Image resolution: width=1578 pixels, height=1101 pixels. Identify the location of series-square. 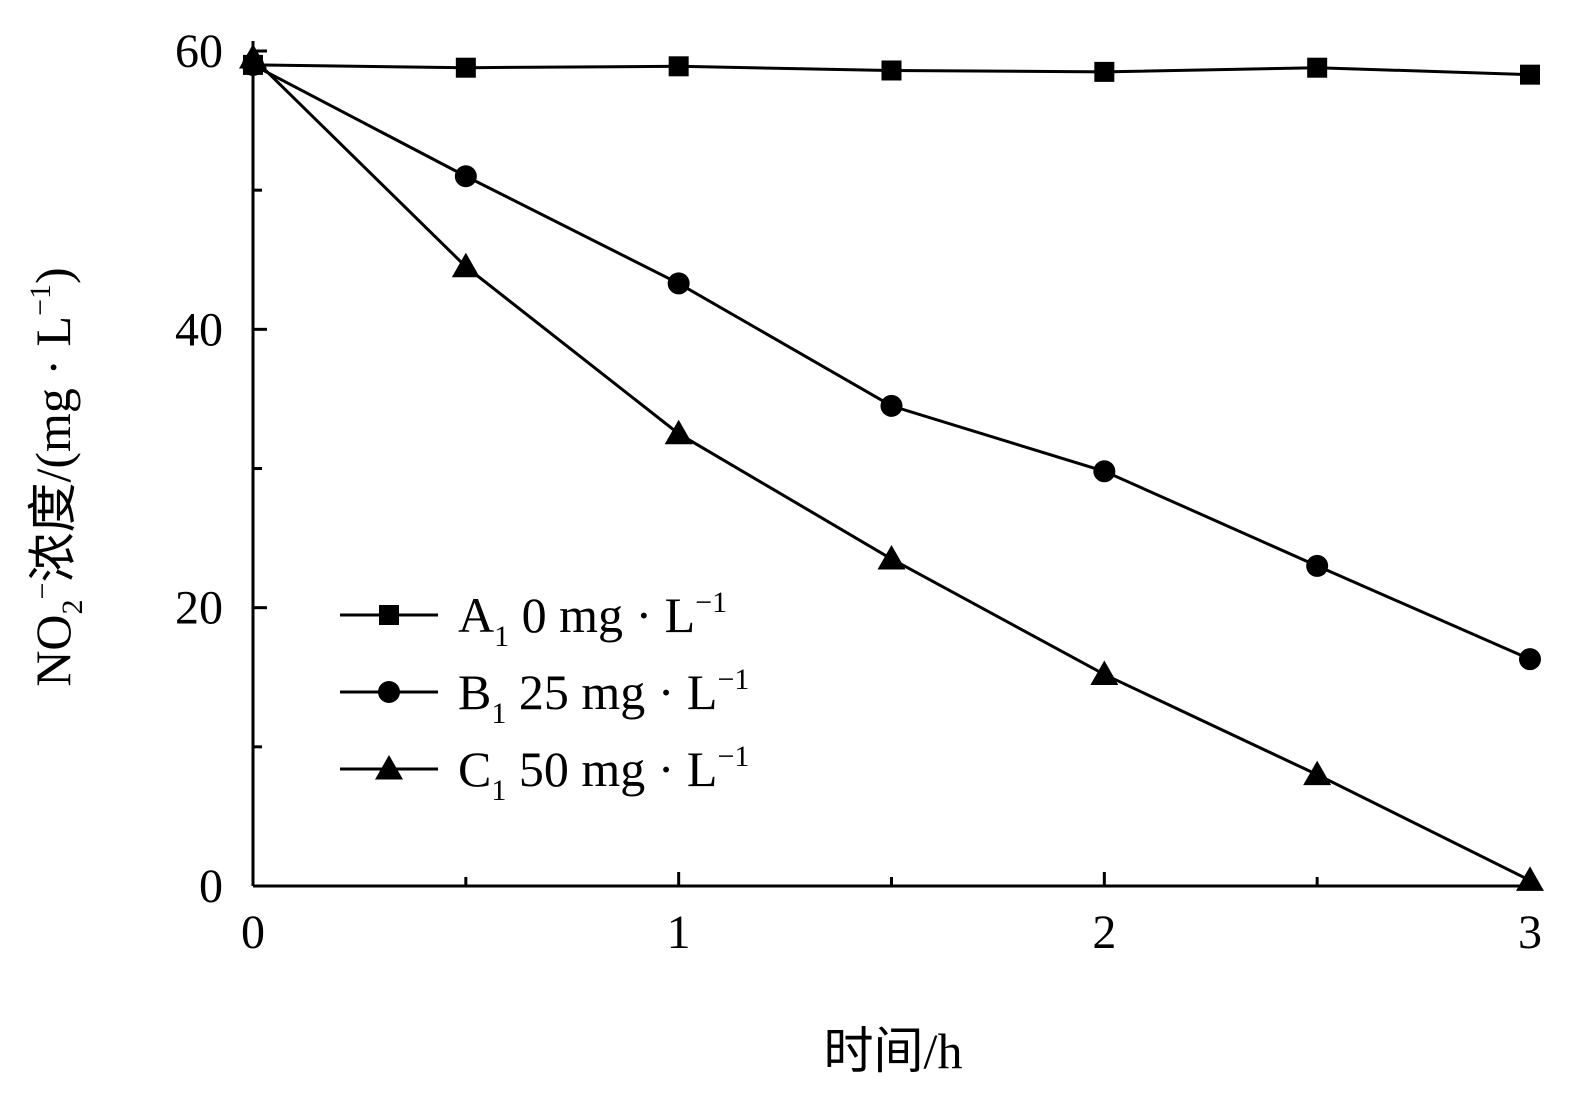
(891, 69).